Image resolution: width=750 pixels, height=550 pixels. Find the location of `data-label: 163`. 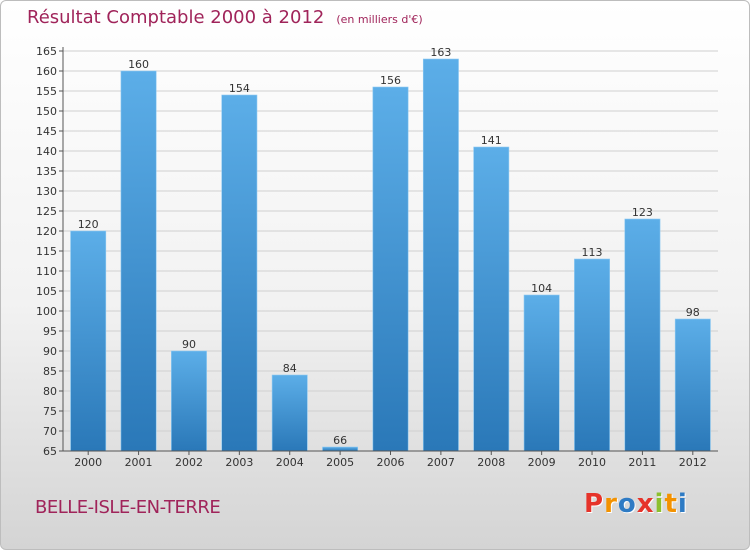

data-label: 163 is located at coordinates (440, 52).